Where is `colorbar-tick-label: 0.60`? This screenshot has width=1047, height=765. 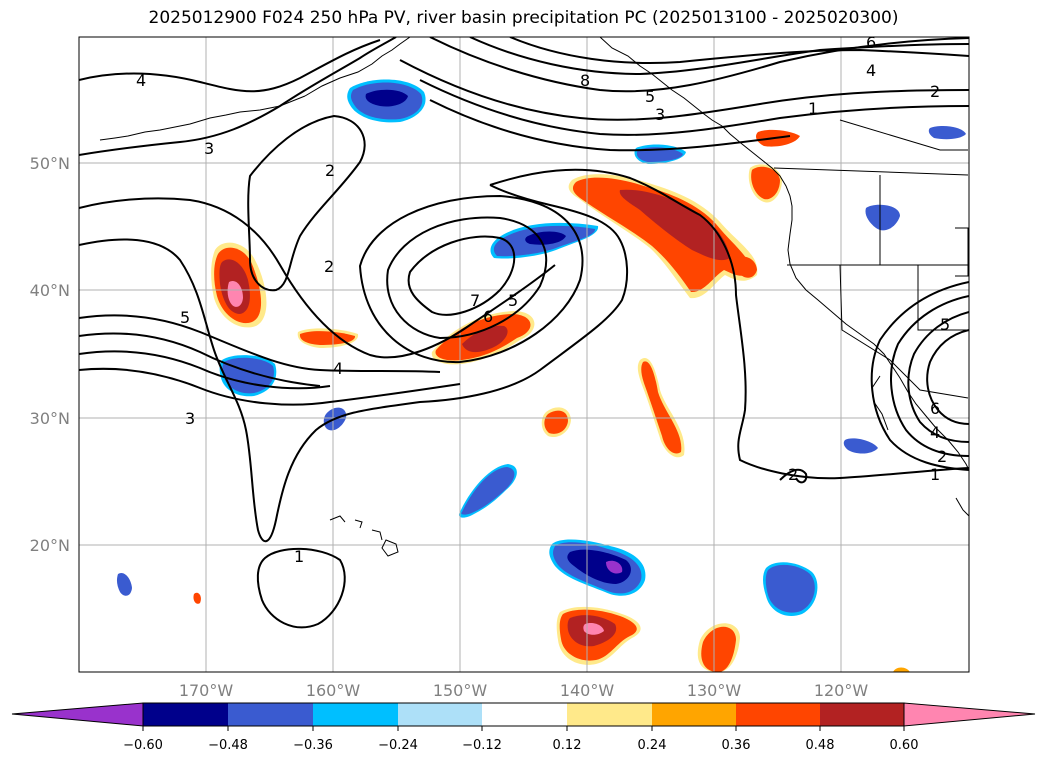 colorbar-tick-label: 0.60 is located at coordinates (904, 745).